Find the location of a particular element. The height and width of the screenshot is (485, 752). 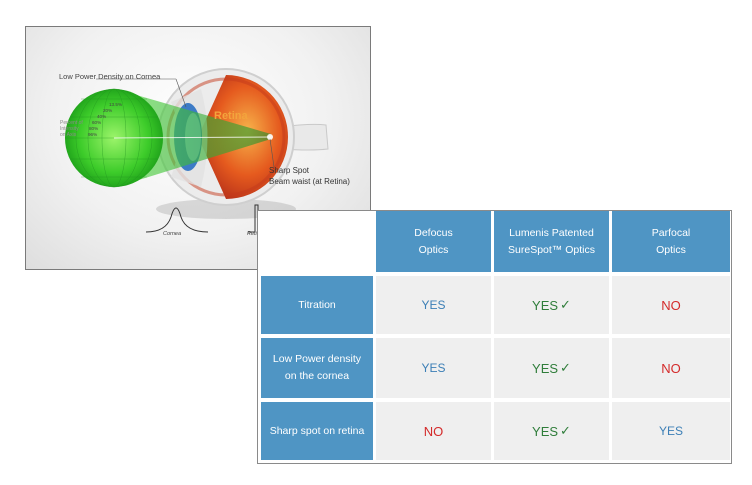

eye-illustration is located at coordinates (197, 150).